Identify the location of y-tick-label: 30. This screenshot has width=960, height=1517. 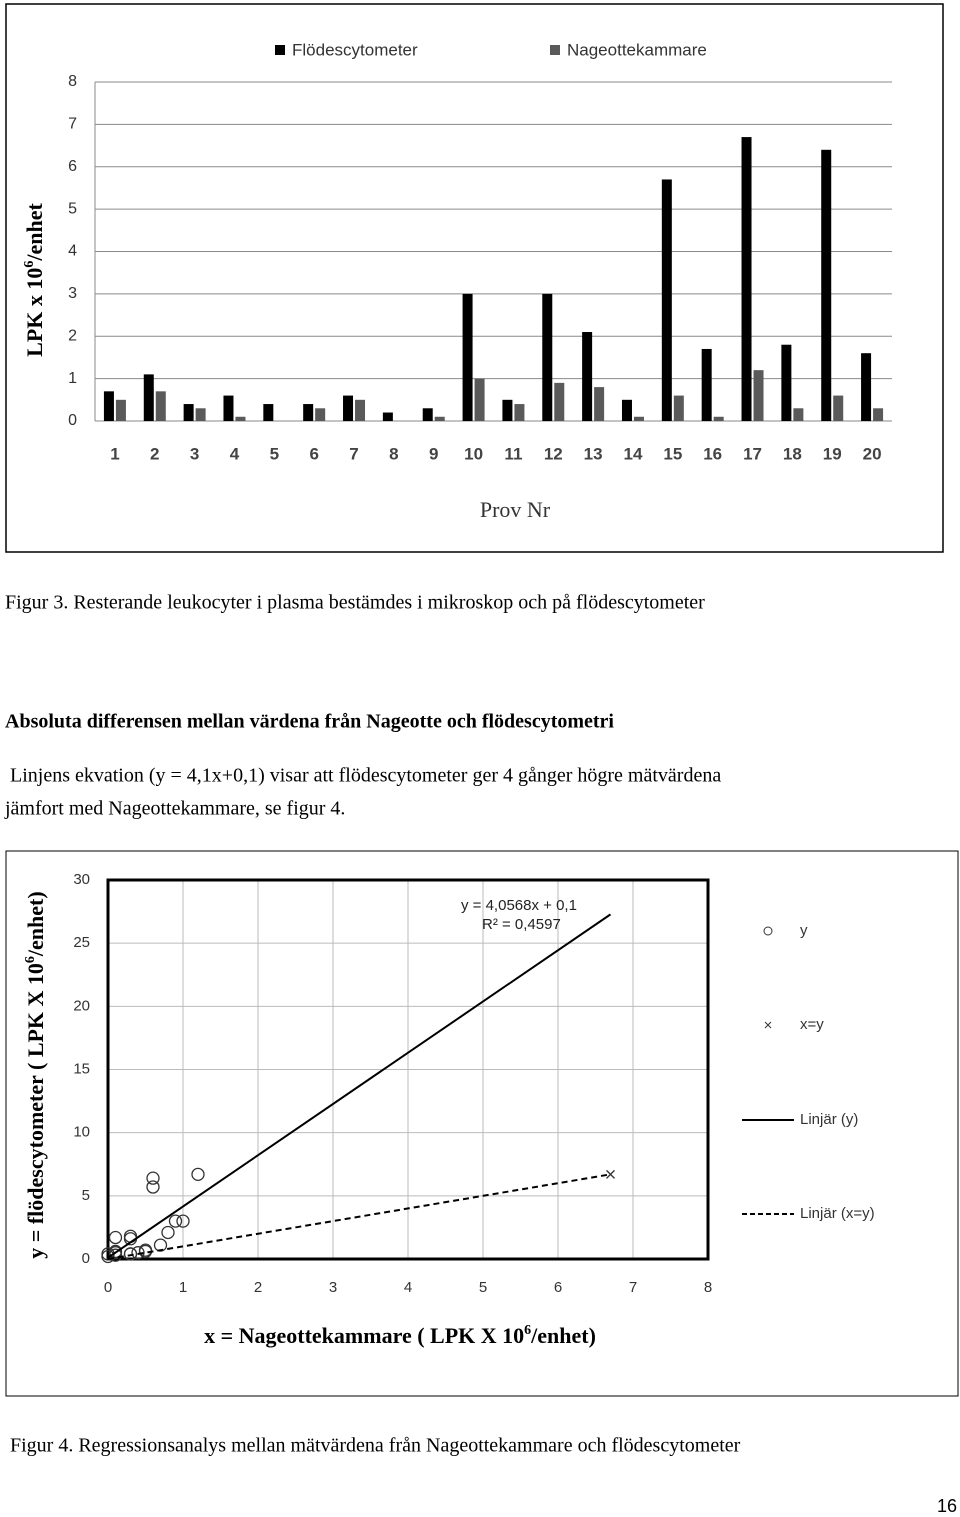
(81, 879).